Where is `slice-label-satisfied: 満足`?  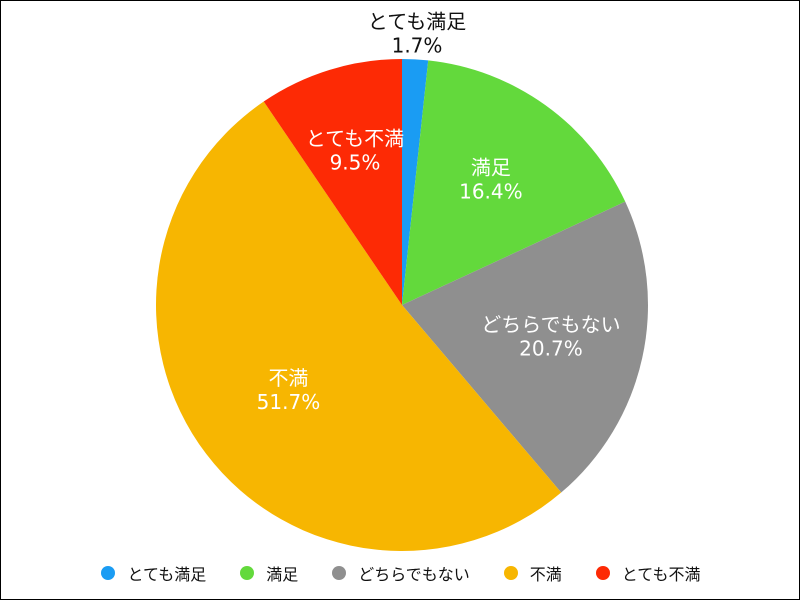 slice-label-satisfied: 満足 is located at coordinates (491, 168).